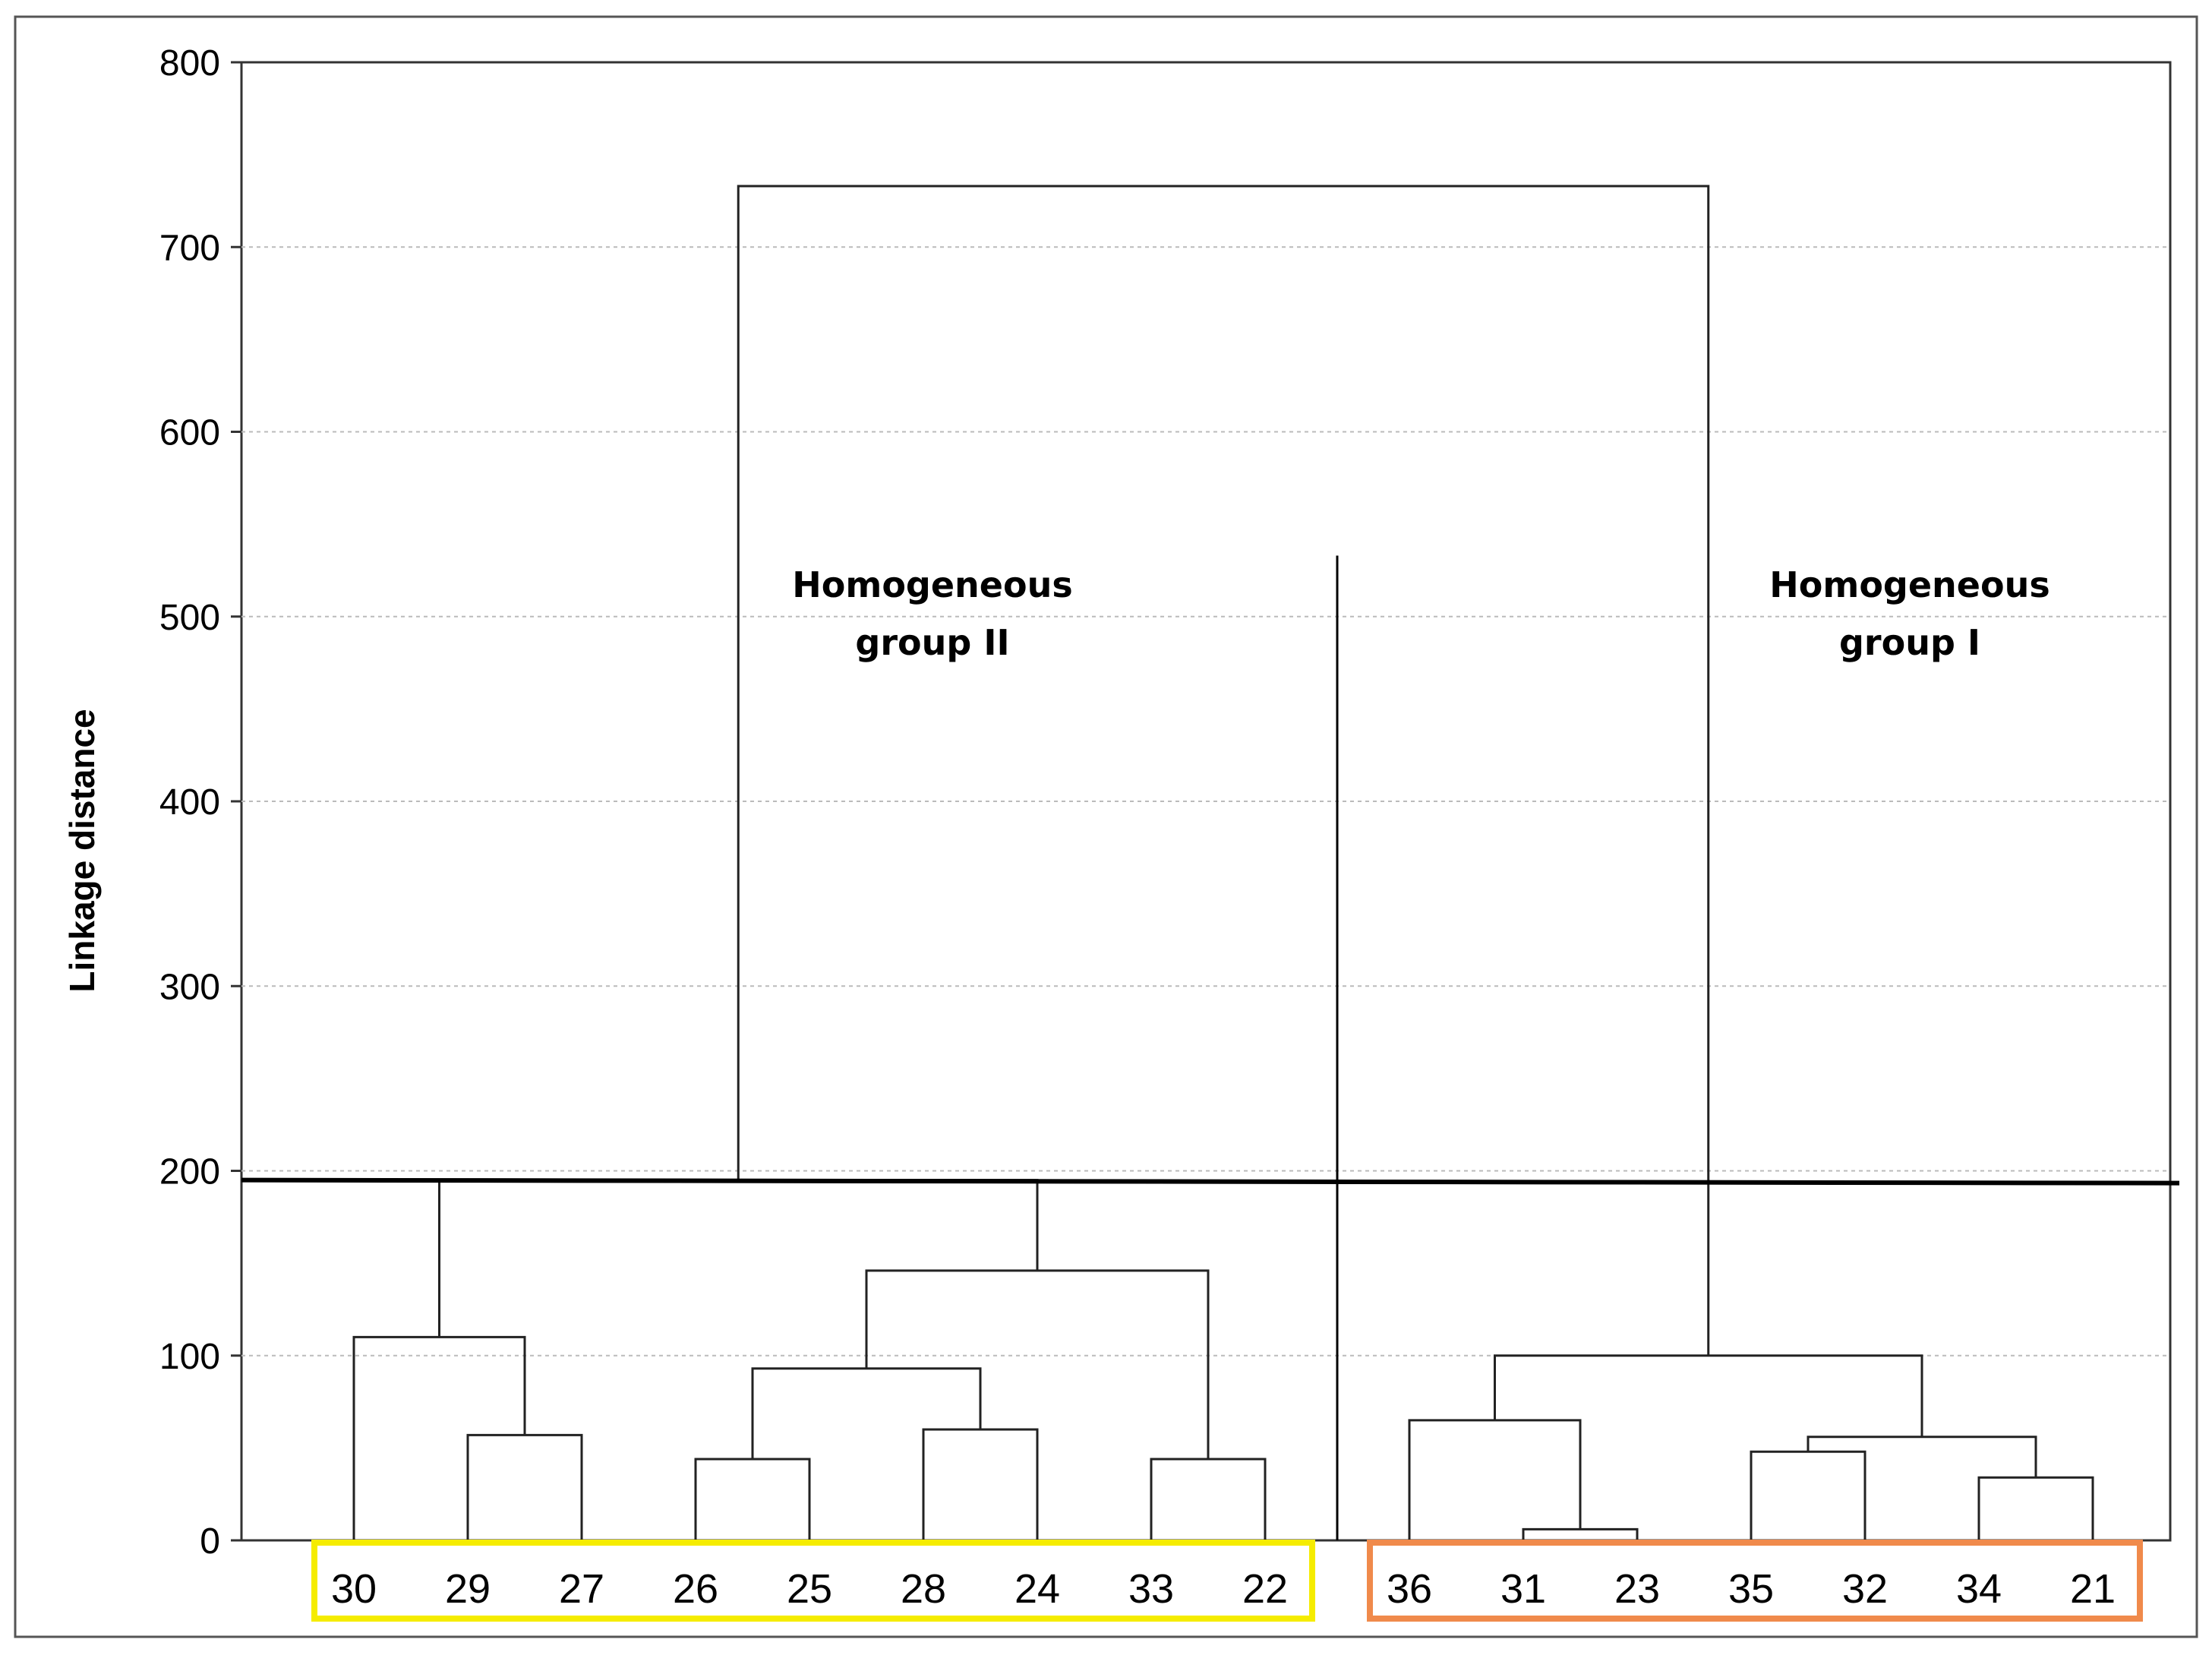 The height and width of the screenshot is (1671, 2212). I want to click on y-axis-ticks: 0 100 200 300 400 500 600 700 800, so click(200, 802).